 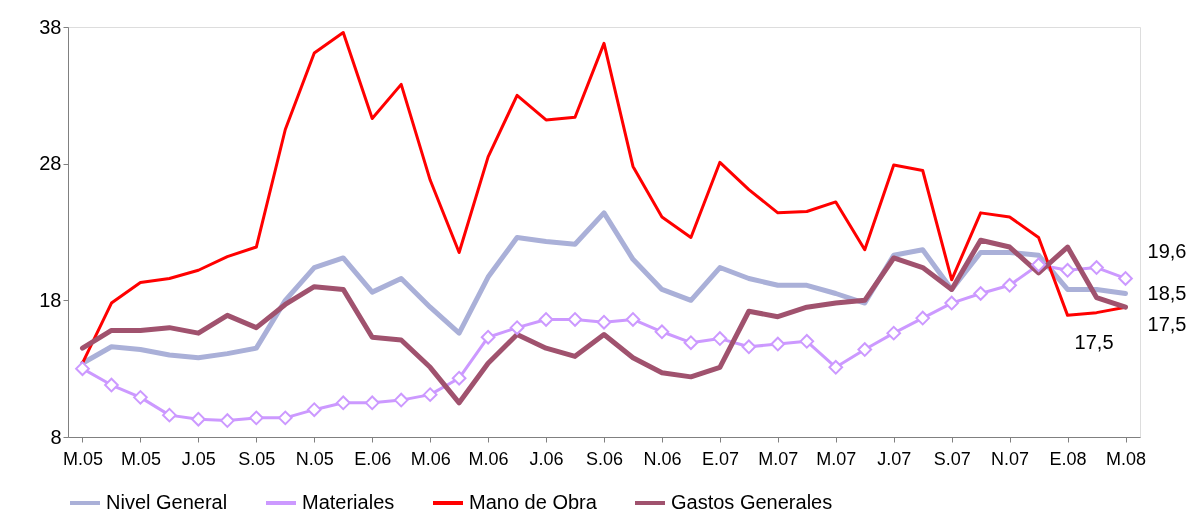 I want to click on x-tick-label: S.06, so click(x=604, y=458).